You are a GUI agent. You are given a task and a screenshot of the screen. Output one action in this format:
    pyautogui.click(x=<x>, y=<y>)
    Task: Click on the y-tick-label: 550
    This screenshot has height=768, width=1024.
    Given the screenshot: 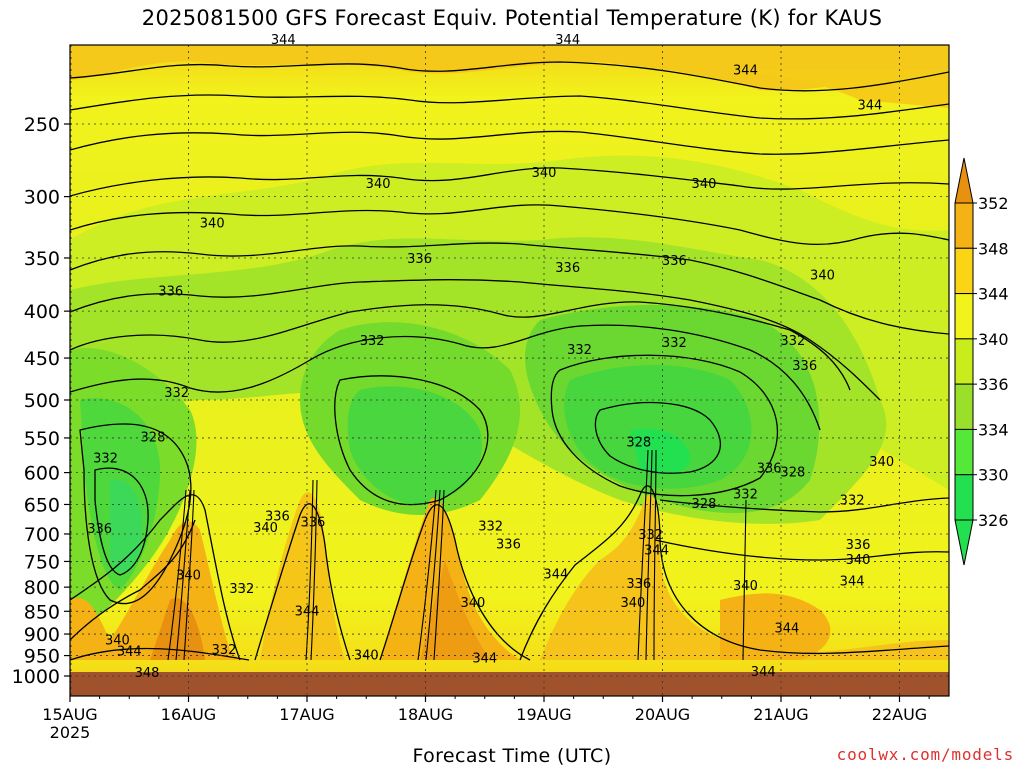 What is the action you would take?
    pyautogui.click(x=42, y=439)
    